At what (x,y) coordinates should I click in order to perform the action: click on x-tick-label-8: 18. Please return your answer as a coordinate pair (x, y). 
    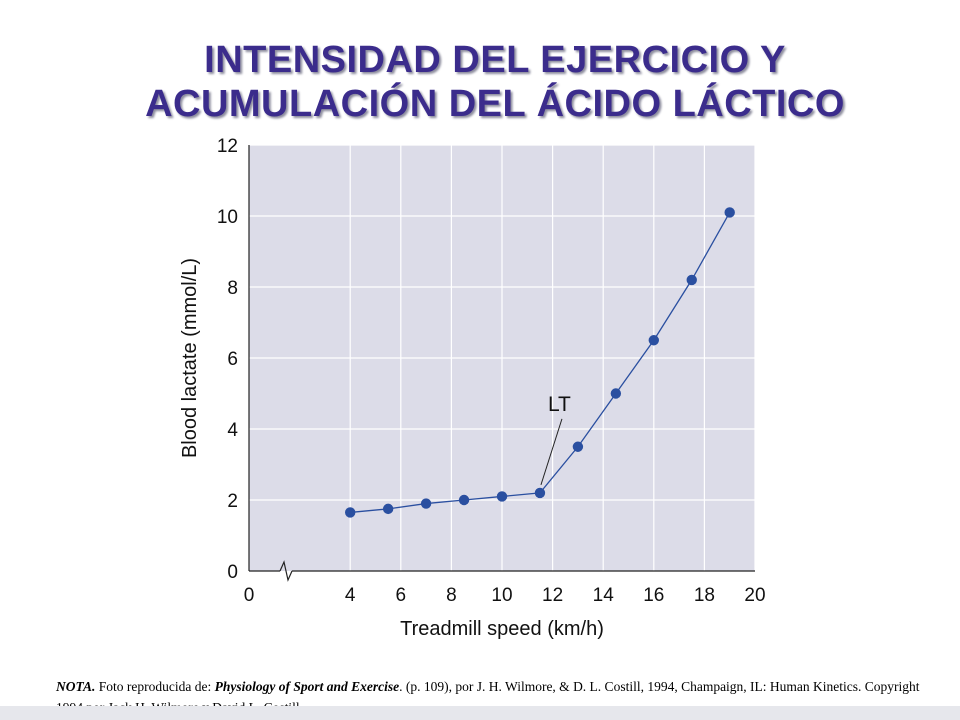
    Looking at the image, I should click on (704, 595).